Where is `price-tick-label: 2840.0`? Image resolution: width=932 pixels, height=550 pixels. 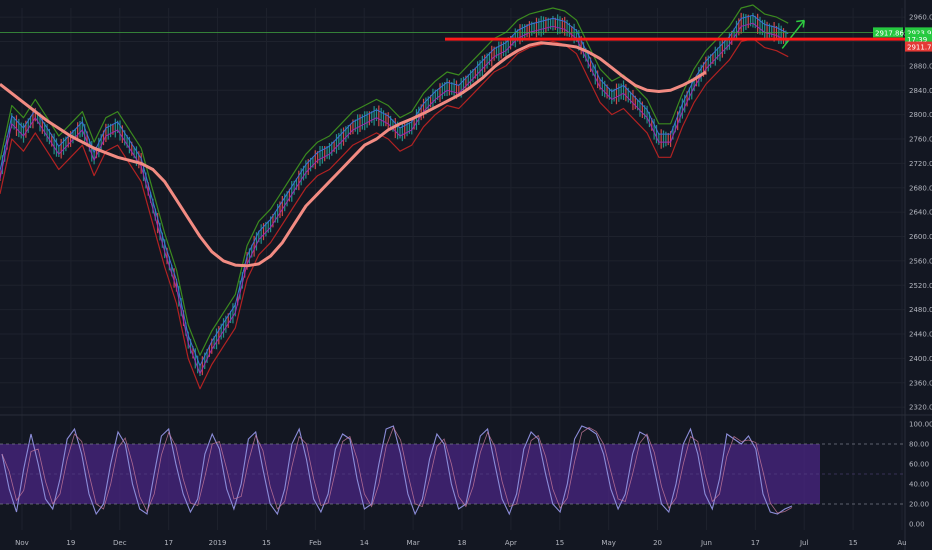
price-tick-label: 2840.0 is located at coordinates (920, 91).